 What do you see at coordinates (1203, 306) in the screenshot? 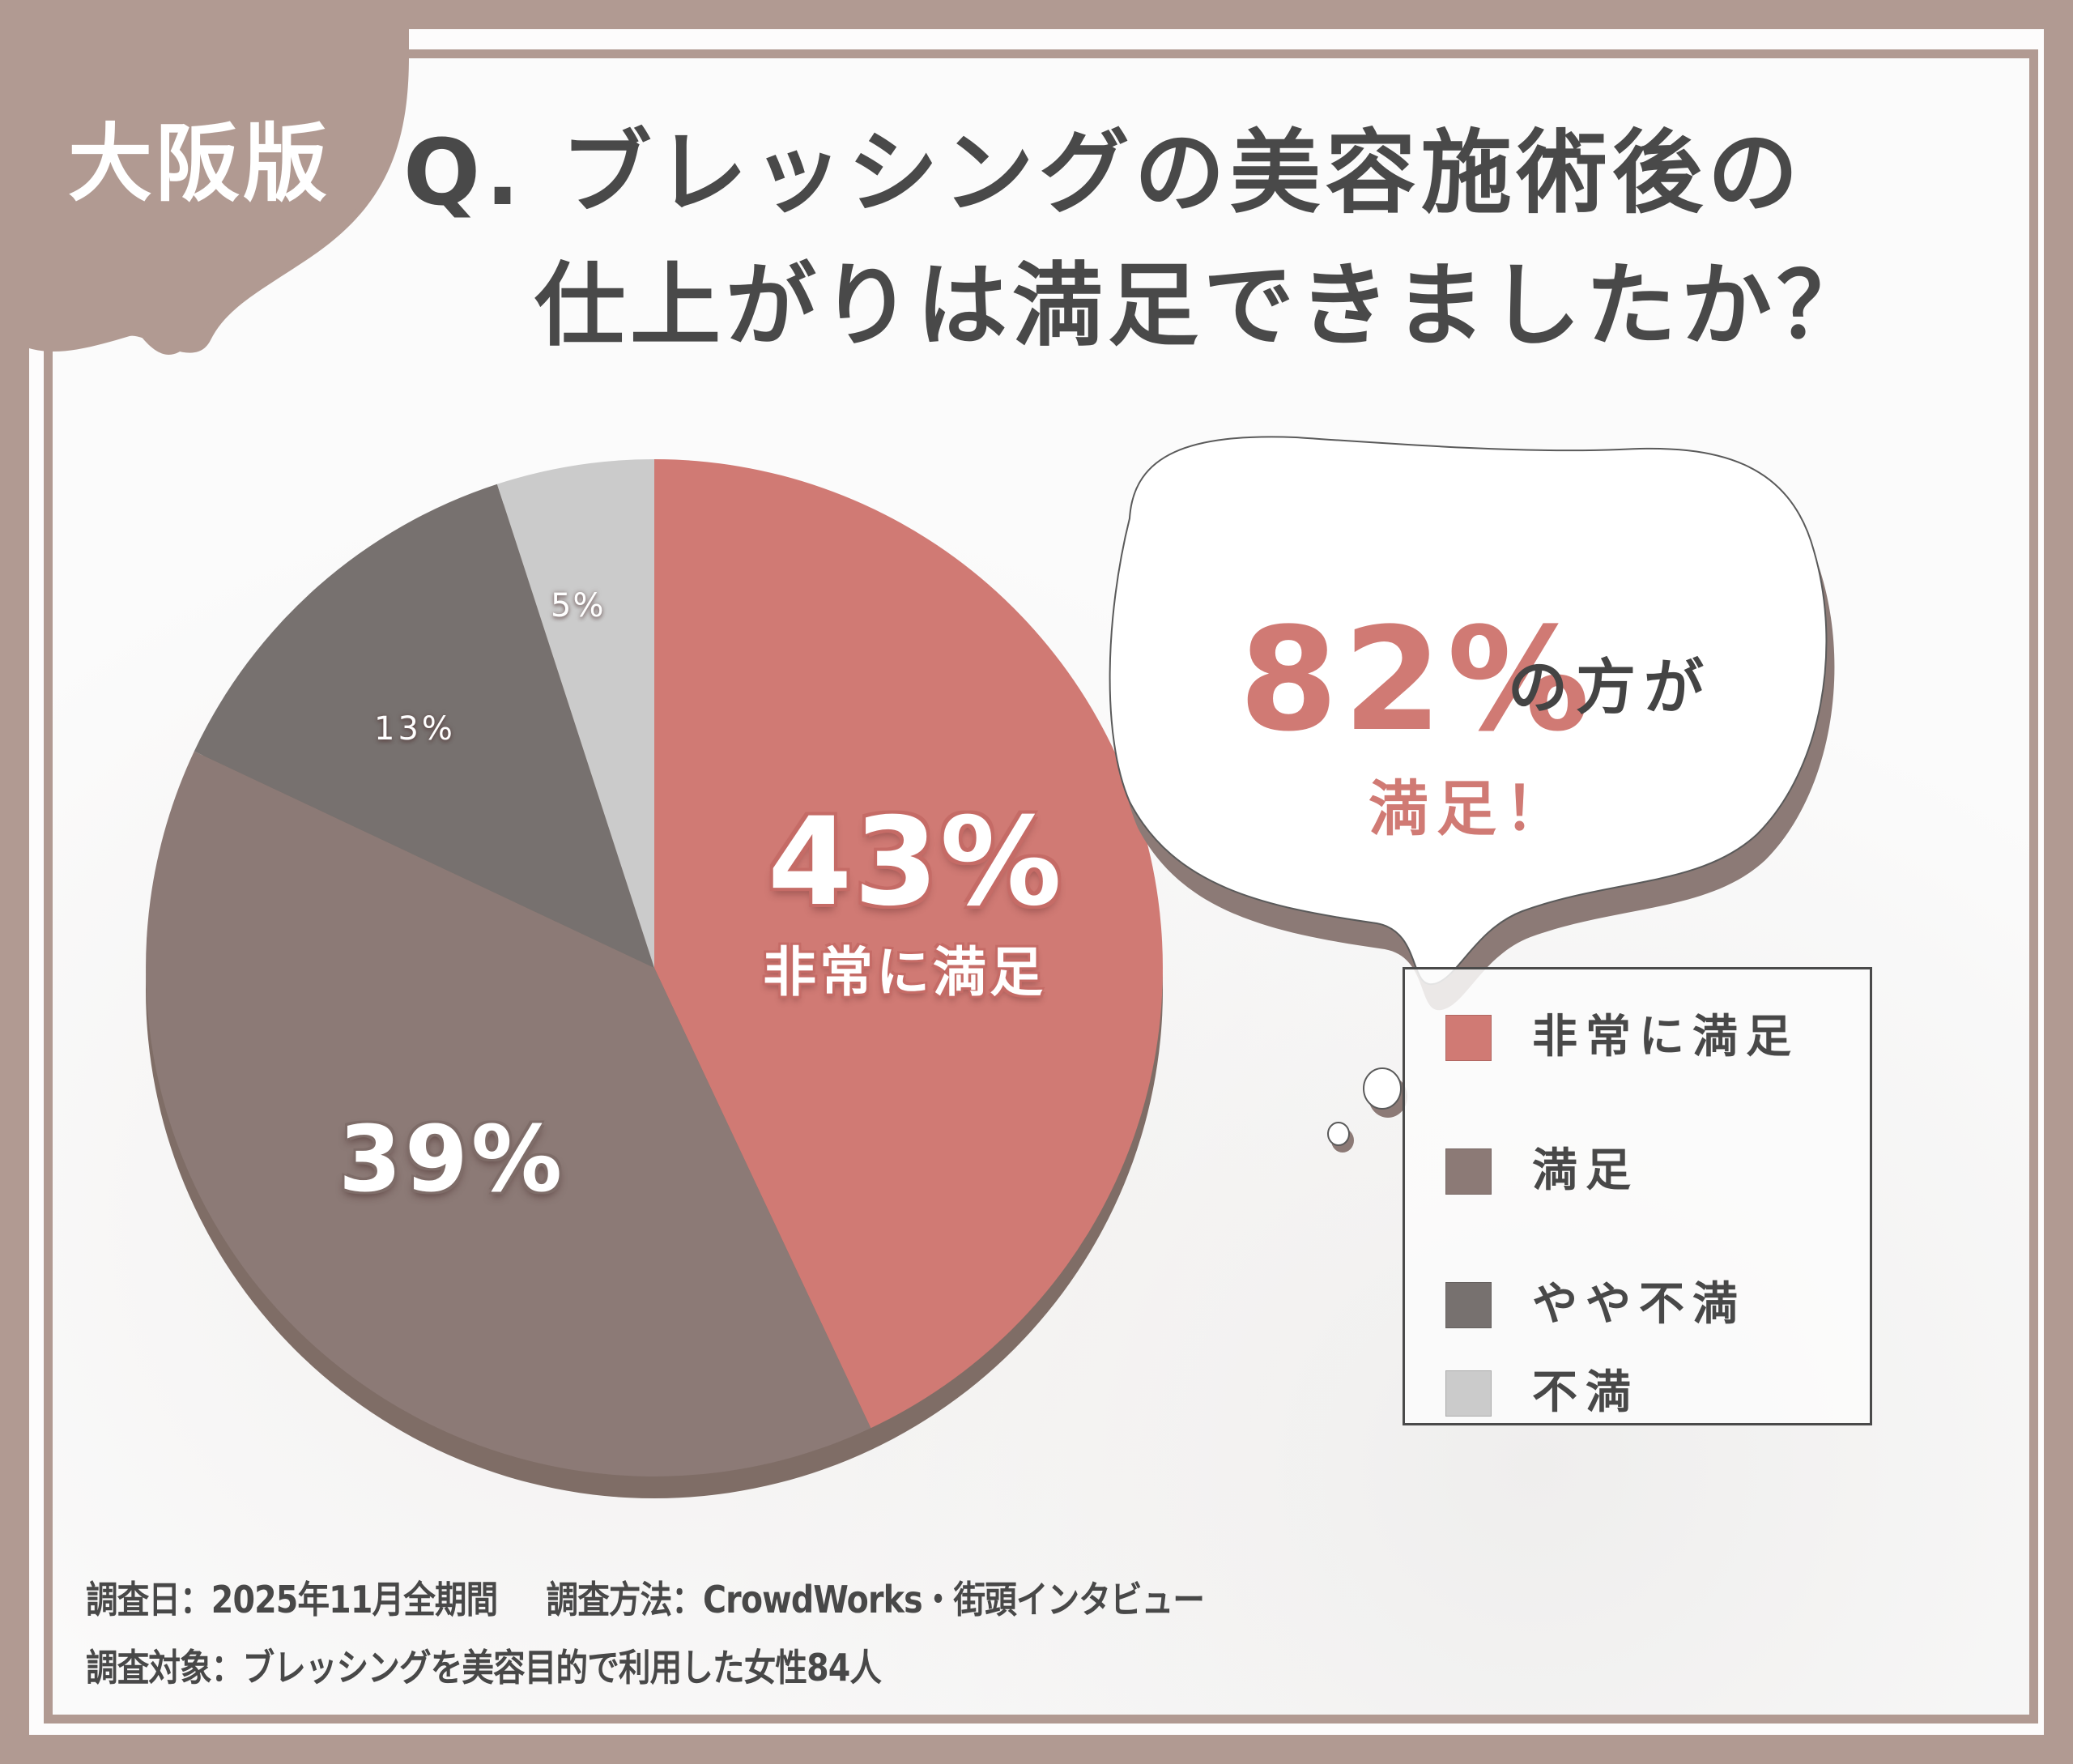
I see `page-title-line2: 仕上がりは満足できましたか？` at bounding box center [1203, 306].